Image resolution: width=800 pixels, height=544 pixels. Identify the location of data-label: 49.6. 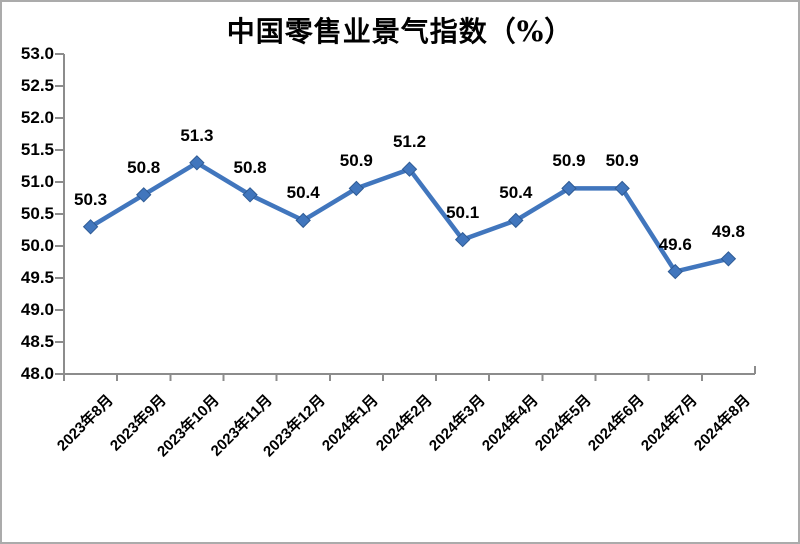
(675, 244).